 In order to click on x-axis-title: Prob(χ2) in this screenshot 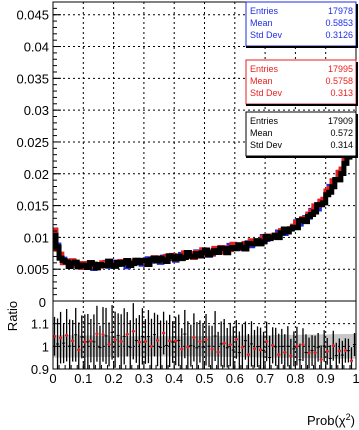, I will do `click(331, 420)`.